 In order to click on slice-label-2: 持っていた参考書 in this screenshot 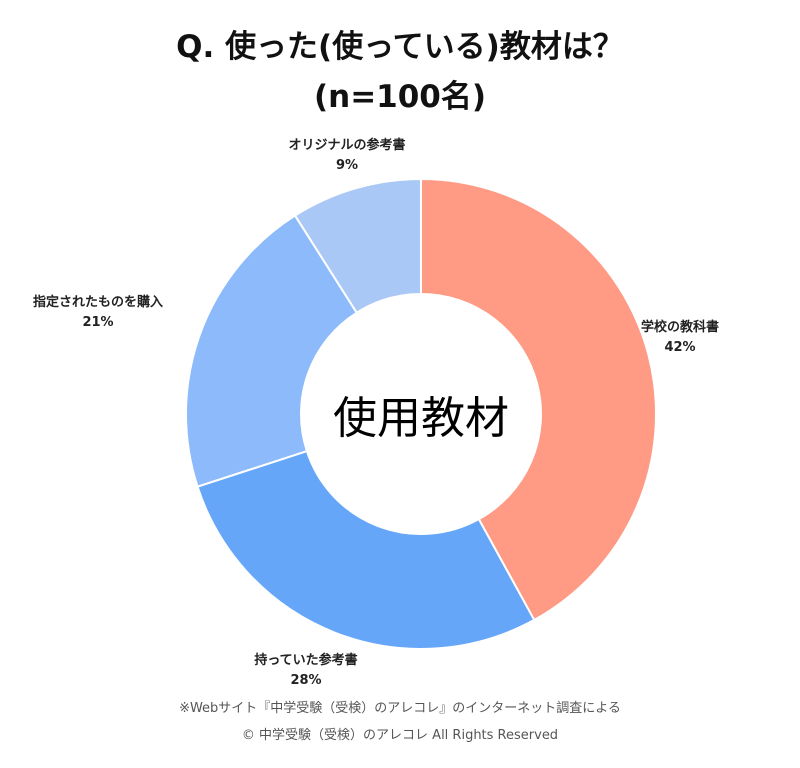, I will do `click(305, 660)`.